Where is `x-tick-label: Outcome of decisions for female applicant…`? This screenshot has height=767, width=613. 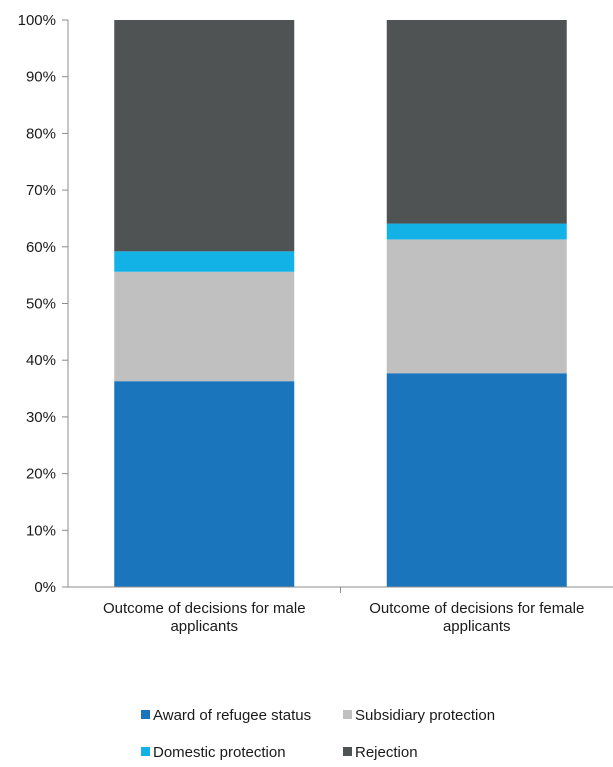 x-tick-label: Outcome of decisions for female applicant… is located at coordinates (476, 617).